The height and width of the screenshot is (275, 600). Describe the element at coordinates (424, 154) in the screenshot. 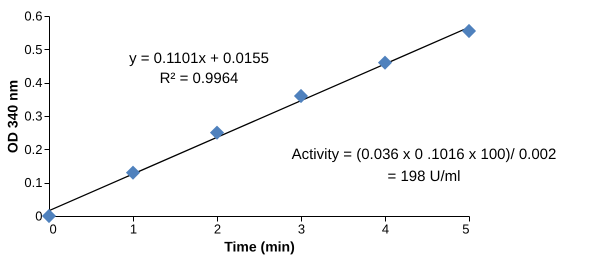

I see `annotation: Activity = (0.036 x 0 .1016 x 100)/ 0.002` at that location.